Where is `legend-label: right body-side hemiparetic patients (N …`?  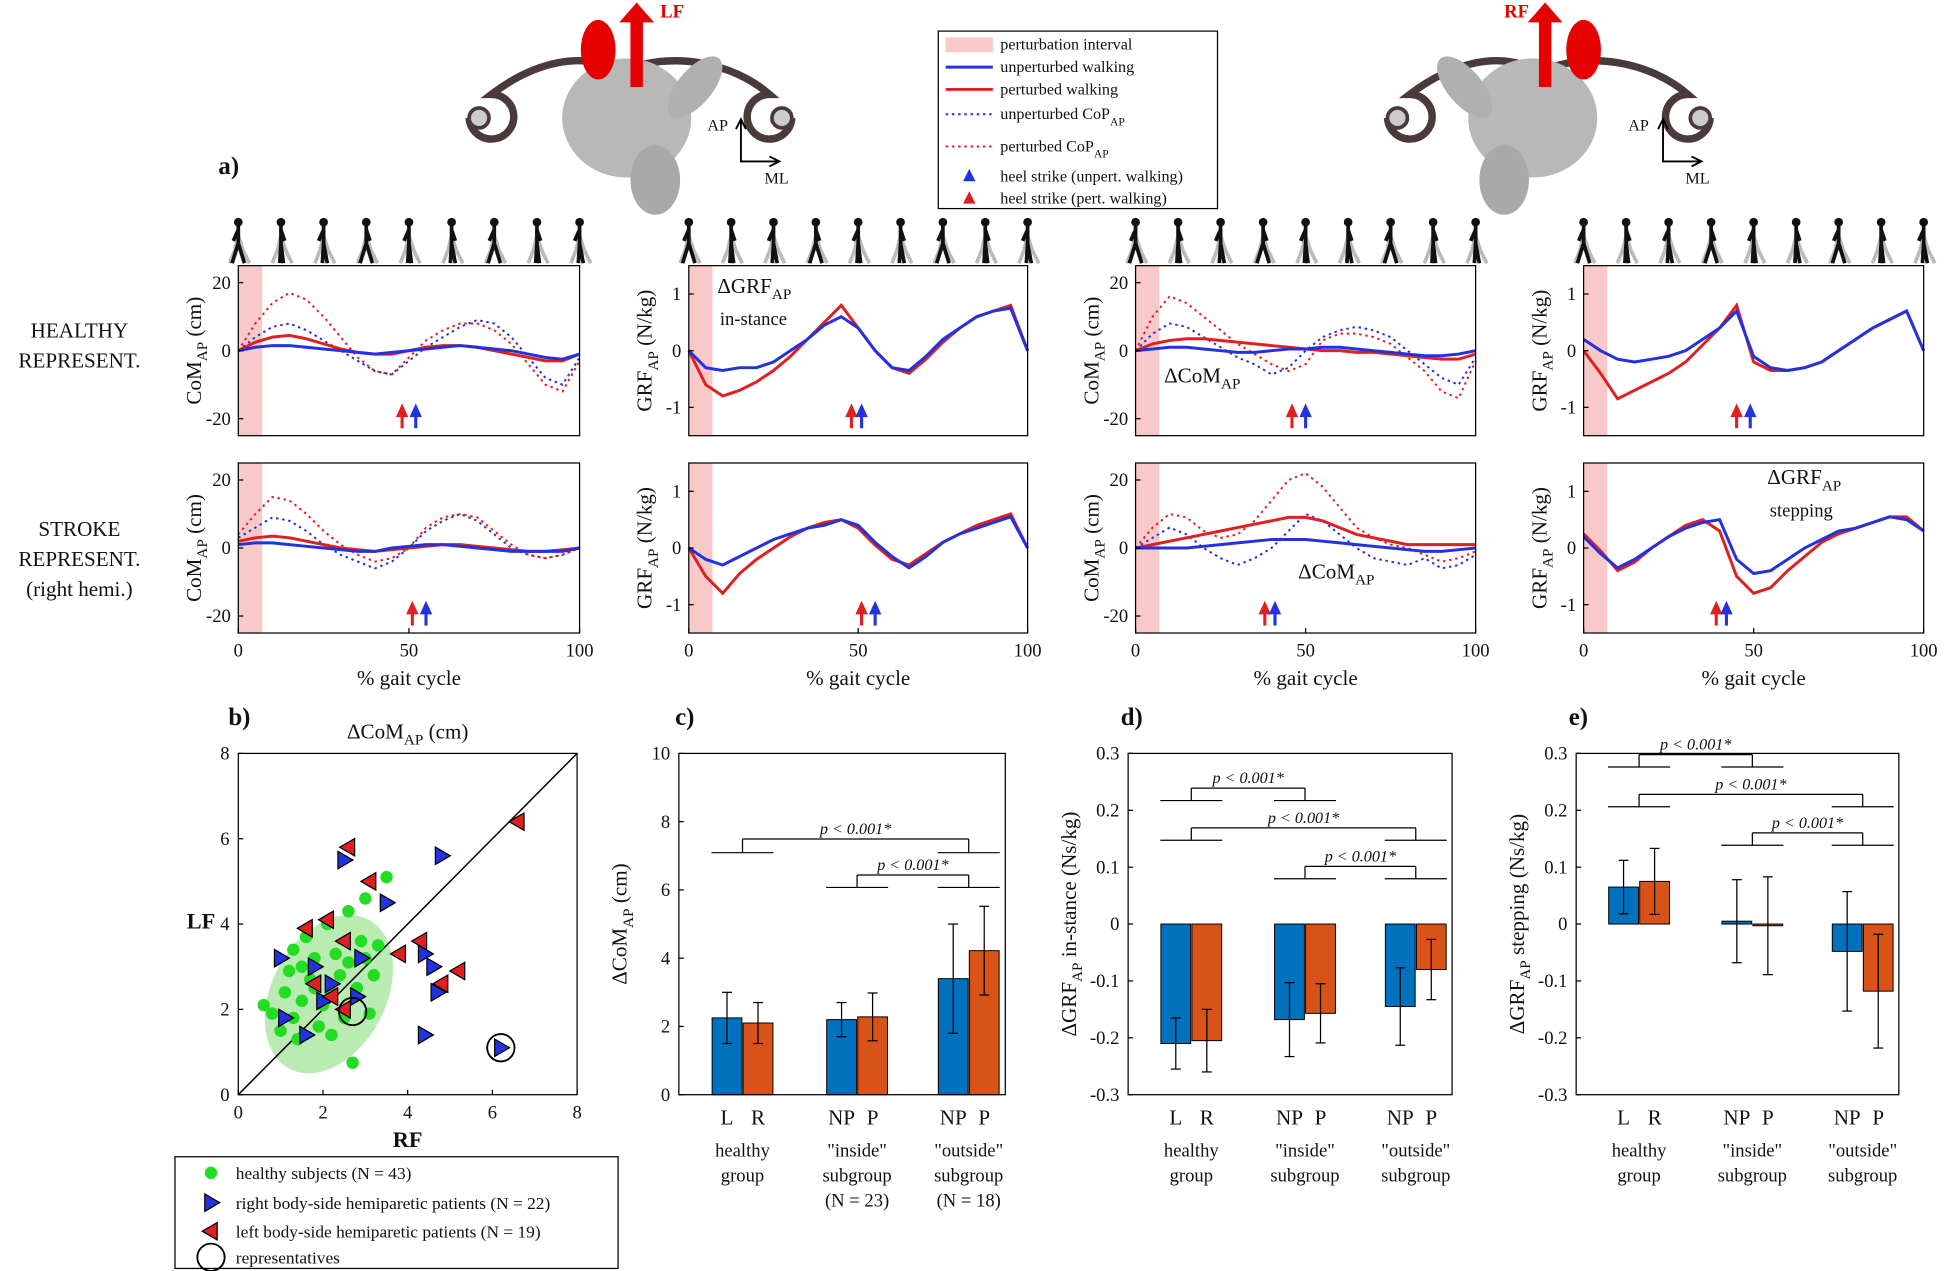 legend-label: right body-side hemiparetic patients (N … is located at coordinates (393, 1203).